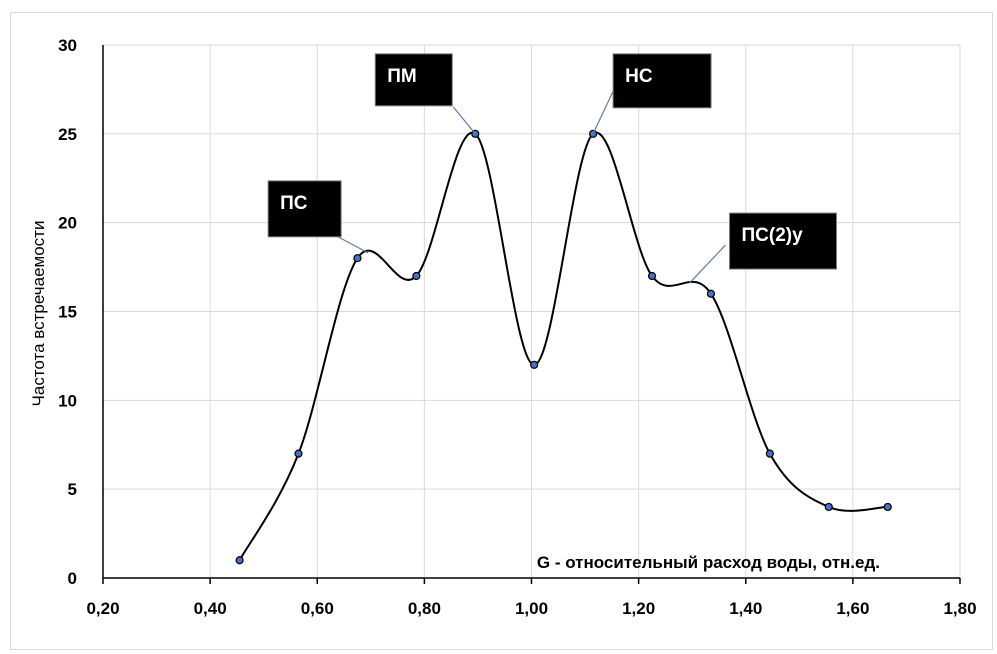 The width and height of the screenshot is (997, 654). Describe the element at coordinates (67, 134) in the screenshot. I see `y-tick-label: 25` at that location.